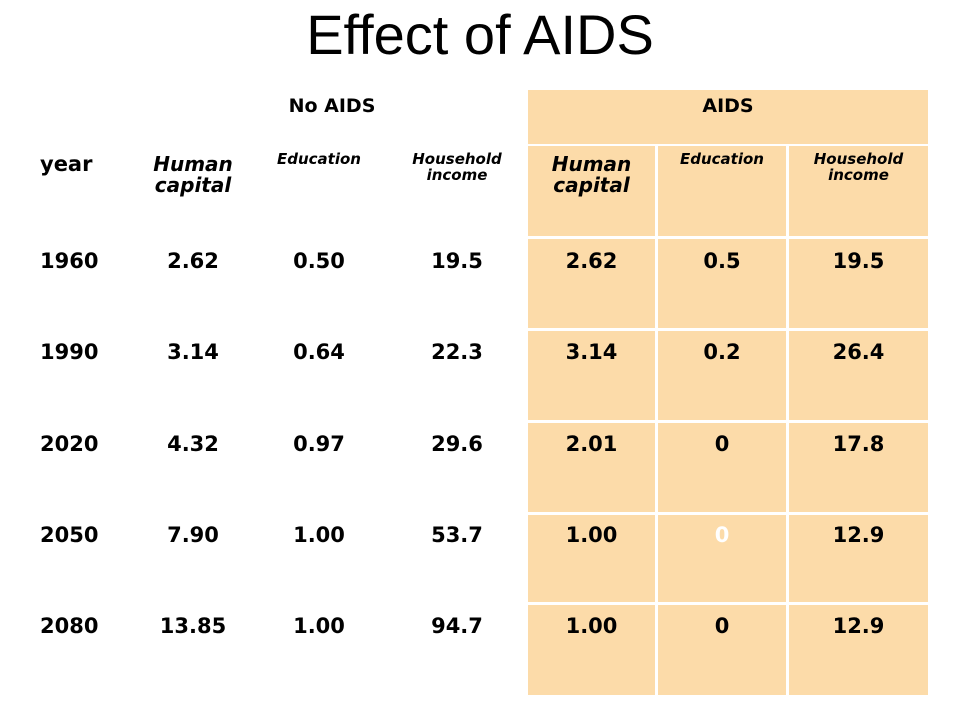 This screenshot has height=720, width=960. Describe the element at coordinates (69, 444) in the screenshot. I see `year-cell: 2020` at that location.